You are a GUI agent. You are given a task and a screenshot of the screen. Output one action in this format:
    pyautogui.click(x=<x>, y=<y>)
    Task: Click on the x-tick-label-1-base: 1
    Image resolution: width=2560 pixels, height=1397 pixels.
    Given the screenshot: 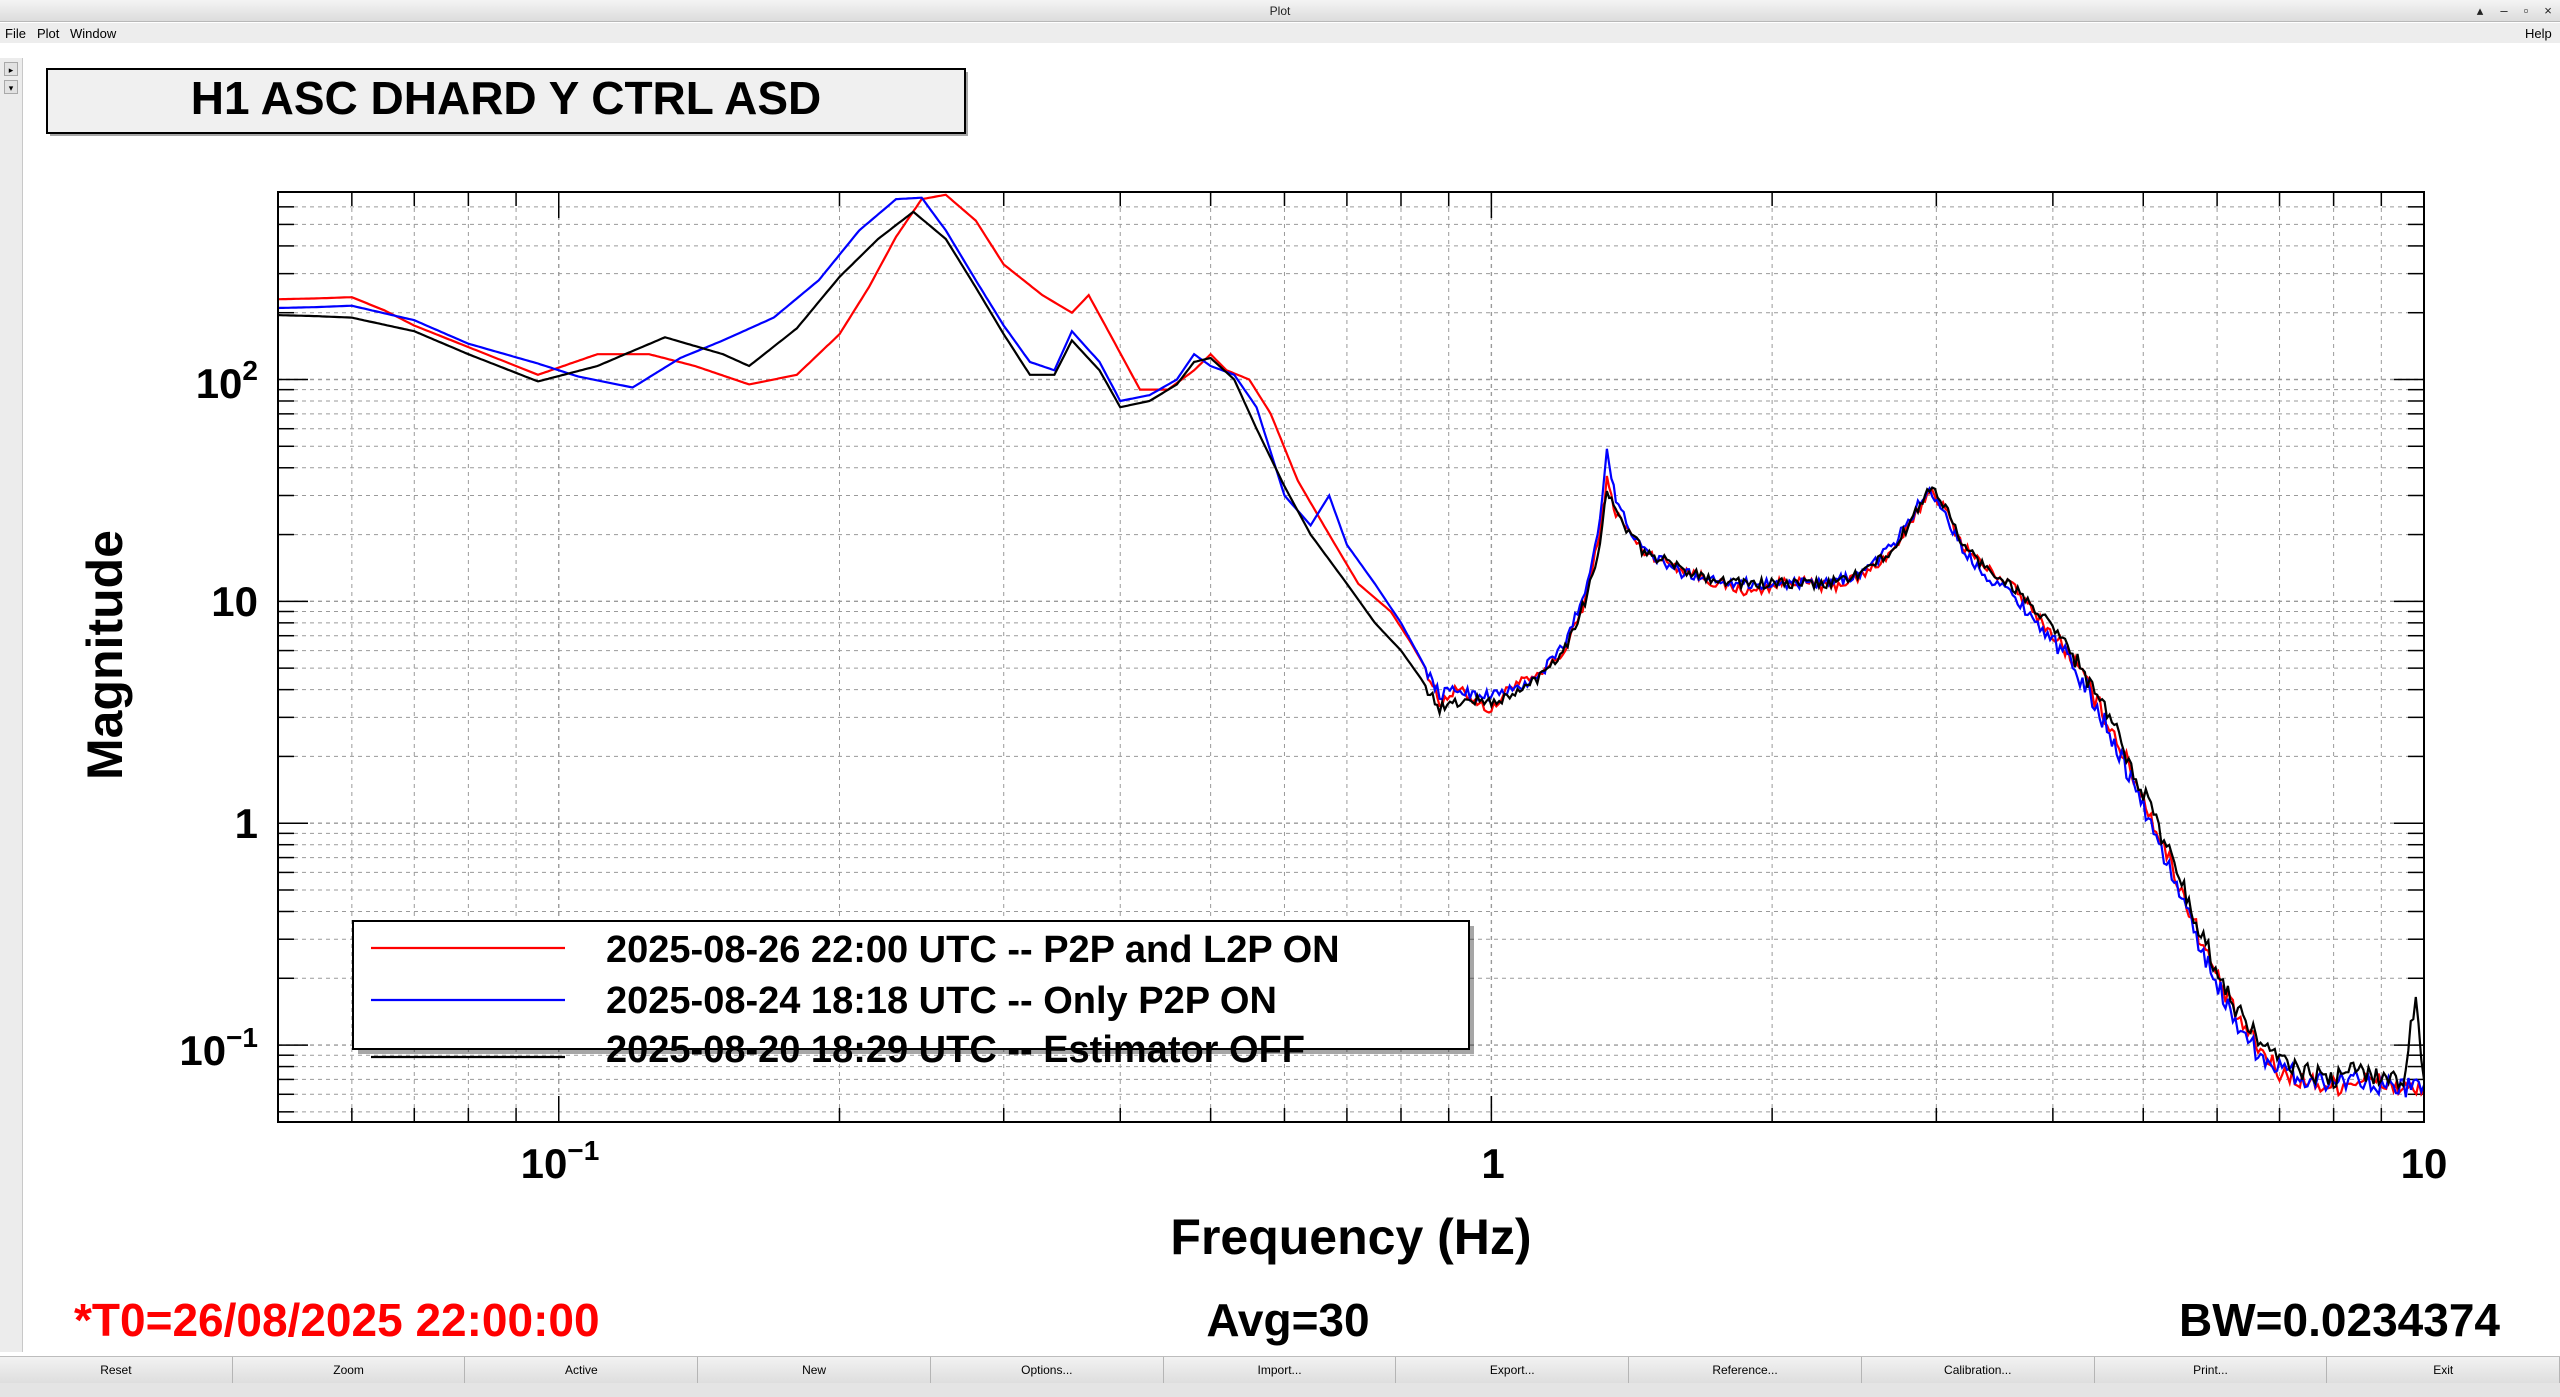 What is the action you would take?
    pyautogui.click(x=1492, y=1163)
    